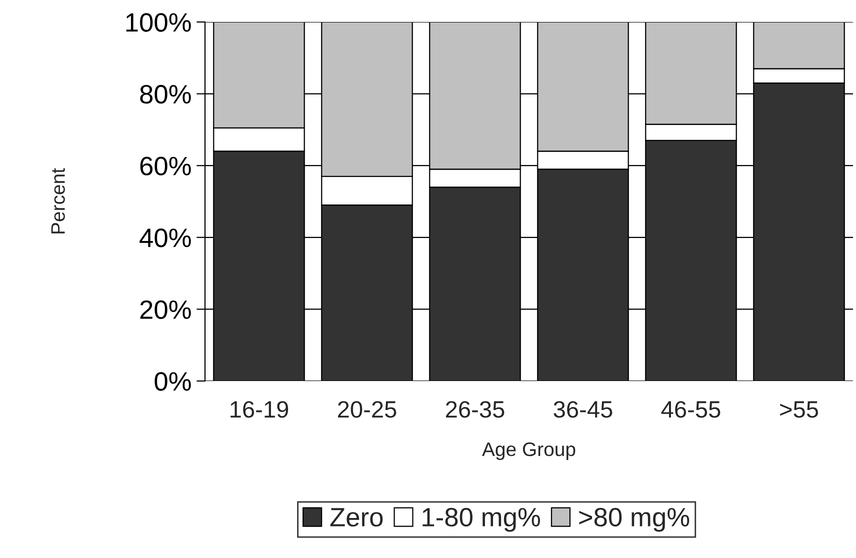  What do you see at coordinates (58, 201) in the screenshot?
I see `y-axis-title: Percent` at bounding box center [58, 201].